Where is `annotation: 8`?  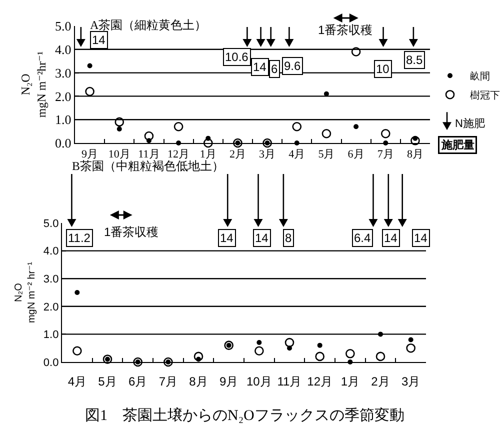
annotation: 8 is located at coordinates (288, 238).